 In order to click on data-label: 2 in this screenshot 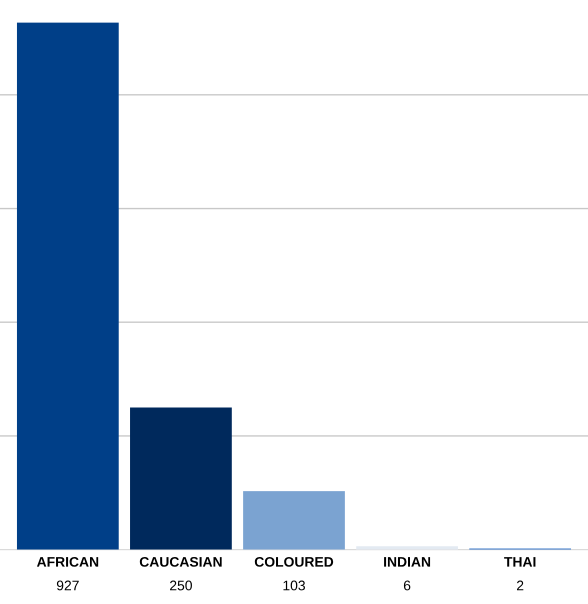, I will do `click(520, 585)`.